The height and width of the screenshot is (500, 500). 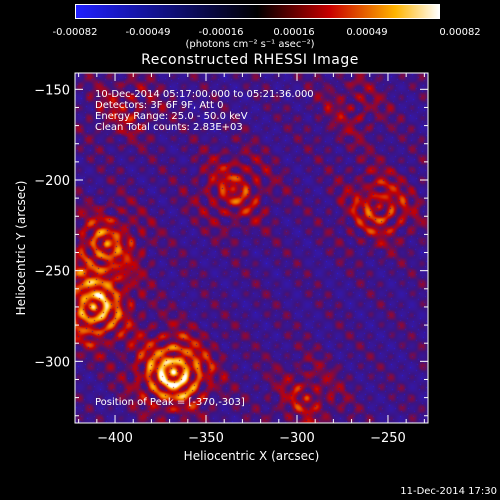 What do you see at coordinates (21, 248) in the screenshot?
I see `y-axis-label: Heliocentric Y (arcsec)` at bounding box center [21, 248].